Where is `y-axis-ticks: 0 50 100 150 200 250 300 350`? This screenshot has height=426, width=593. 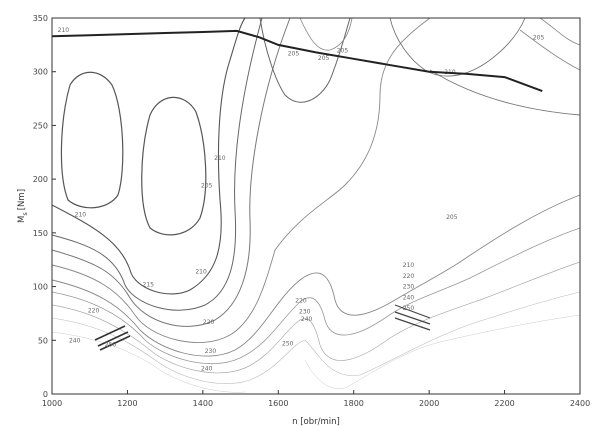 y-axis-ticks: 0 50 100 150 200 250 300 350 is located at coordinates (44, 206).